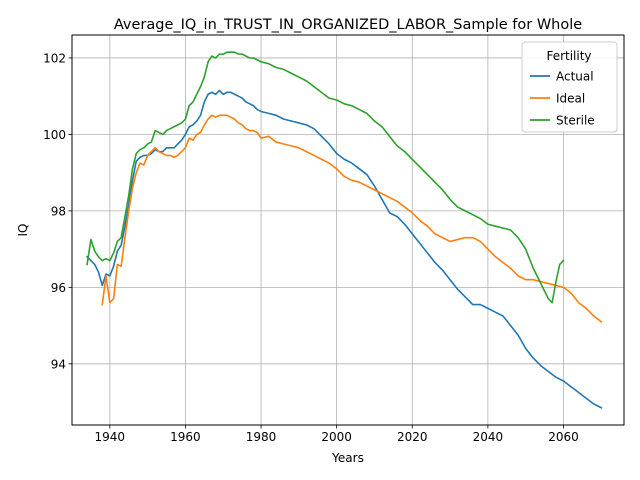 Image resolution: width=640 pixels, height=480 pixels. Describe the element at coordinates (110, 437) in the screenshot. I see `x-tick-label: 1940` at that location.